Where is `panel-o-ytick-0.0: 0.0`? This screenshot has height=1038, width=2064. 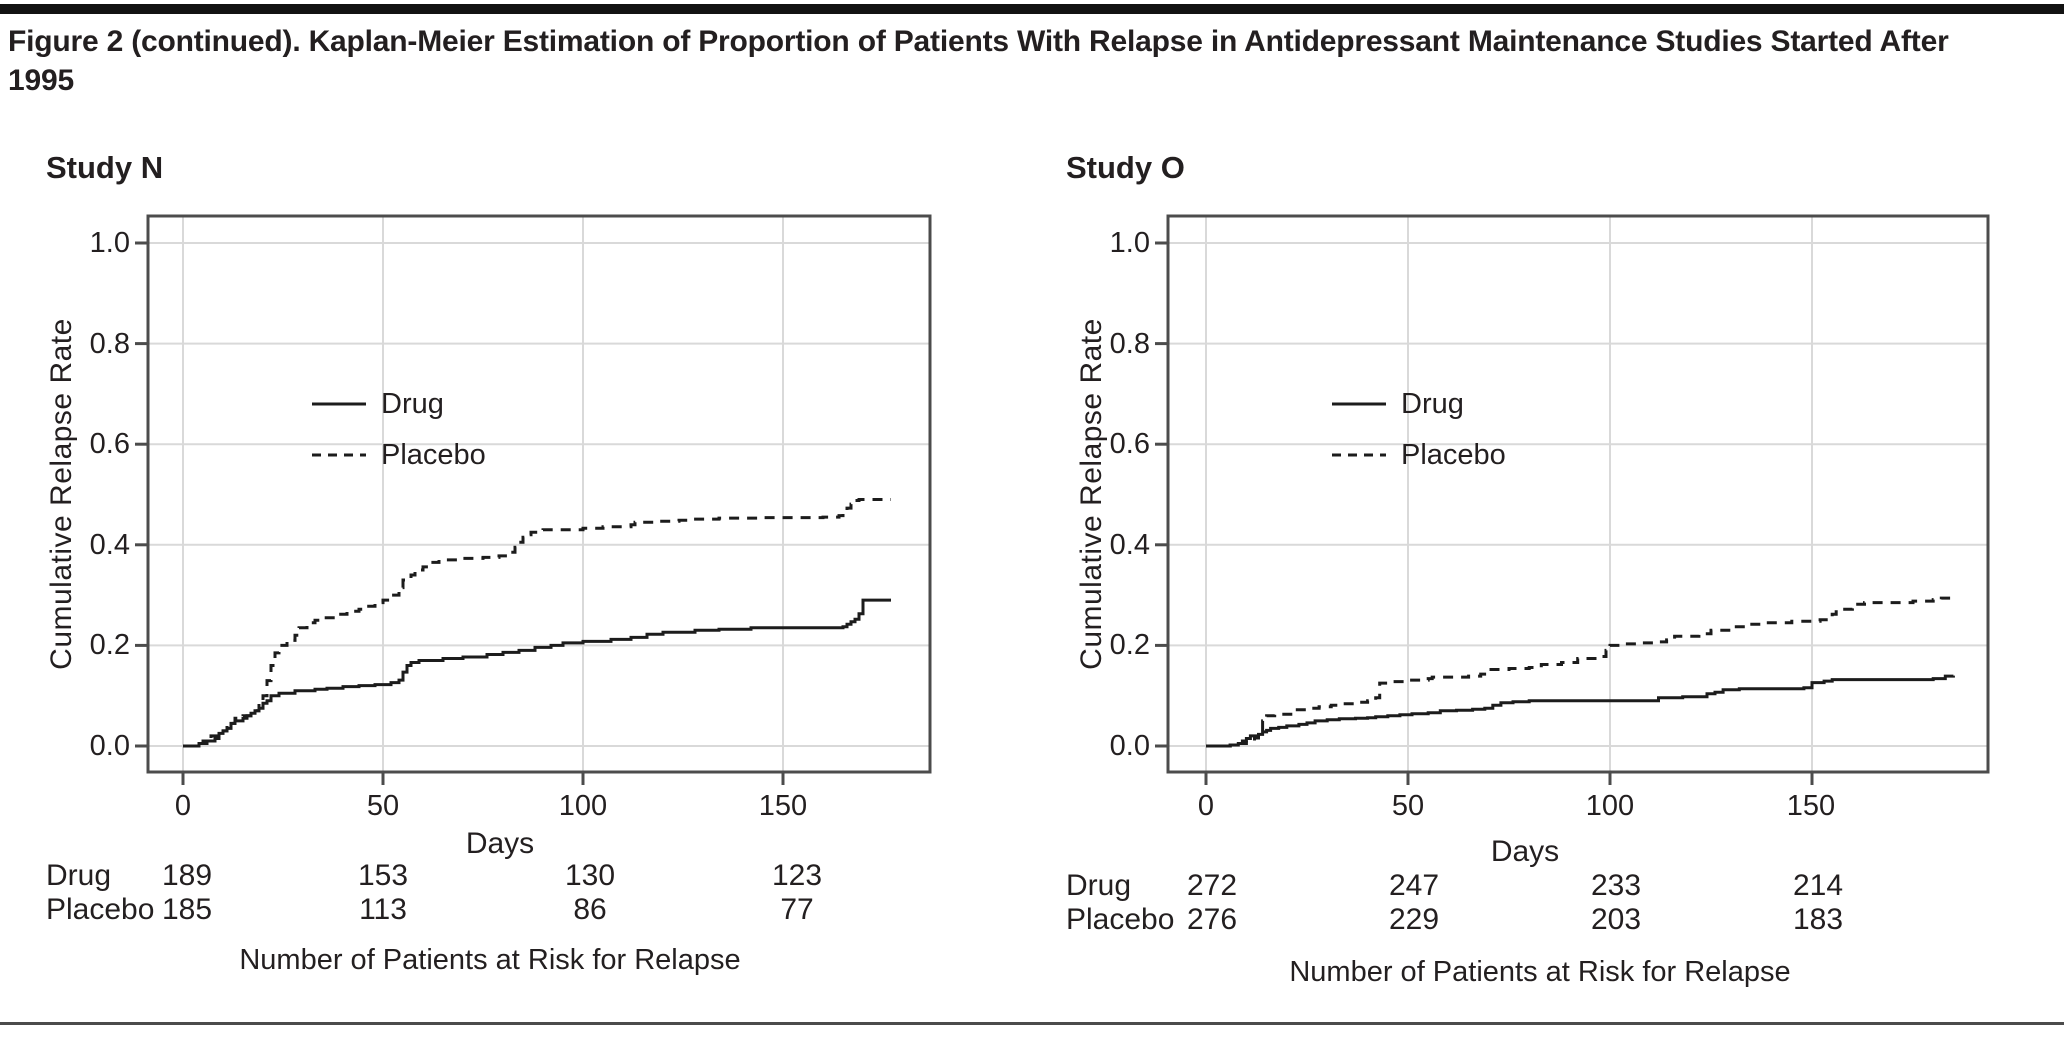
panel-o-ytick-0.0: 0.0 is located at coordinates (1129, 746).